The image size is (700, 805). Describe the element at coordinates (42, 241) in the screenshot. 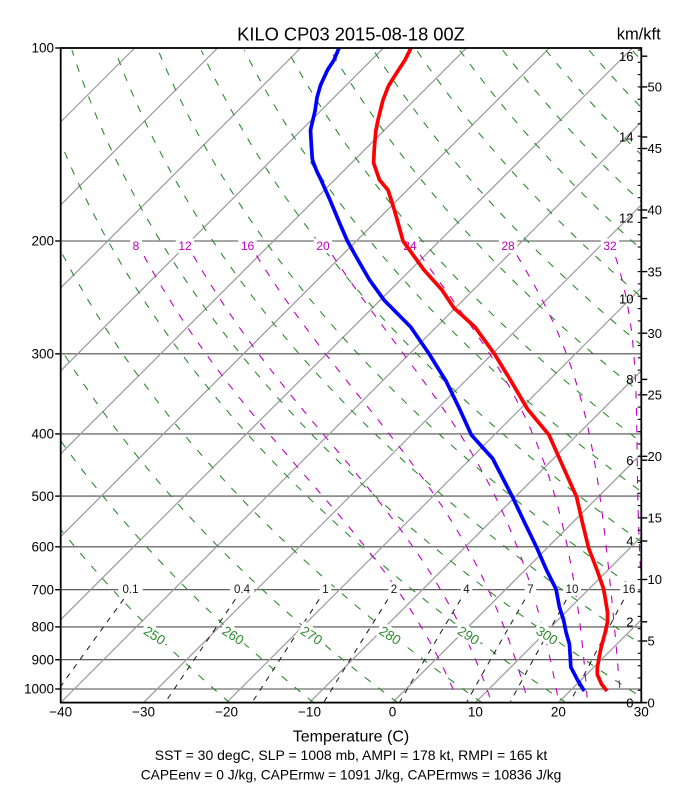

I see `svg-text: 200` at that location.